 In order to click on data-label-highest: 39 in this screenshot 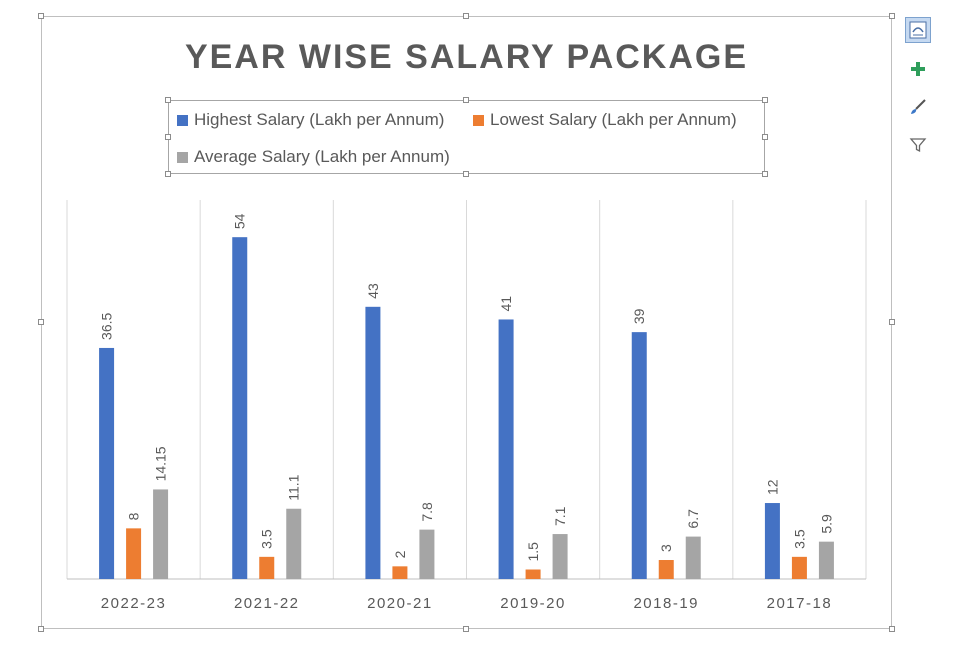, I will do `click(639, 316)`.